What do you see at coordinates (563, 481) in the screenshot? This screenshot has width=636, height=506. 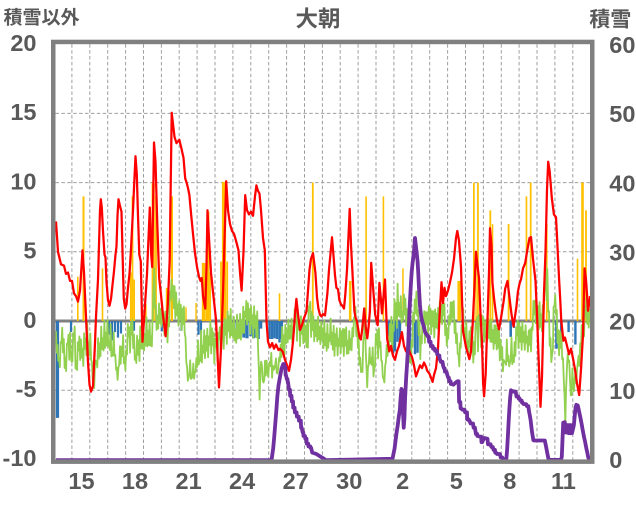 I see `svg-text: 11` at bounding box center [563, 481].